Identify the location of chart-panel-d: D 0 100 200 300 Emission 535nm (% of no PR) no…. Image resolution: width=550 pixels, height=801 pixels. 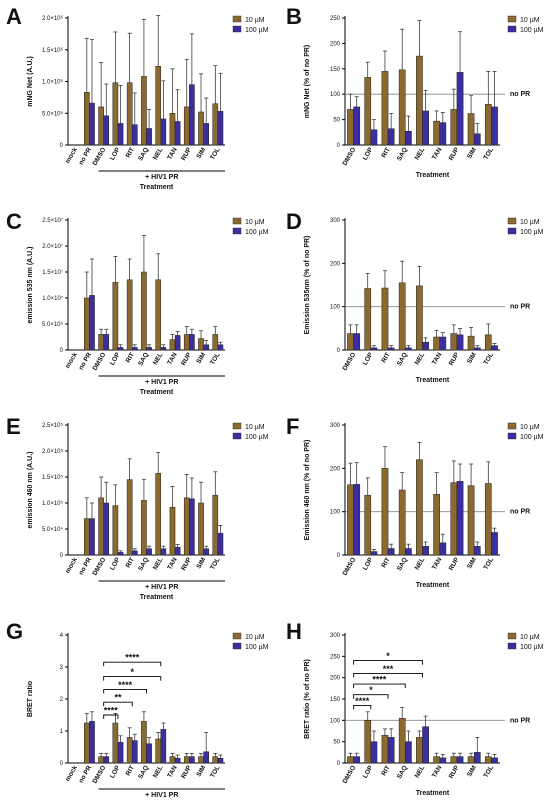
(415, 296).